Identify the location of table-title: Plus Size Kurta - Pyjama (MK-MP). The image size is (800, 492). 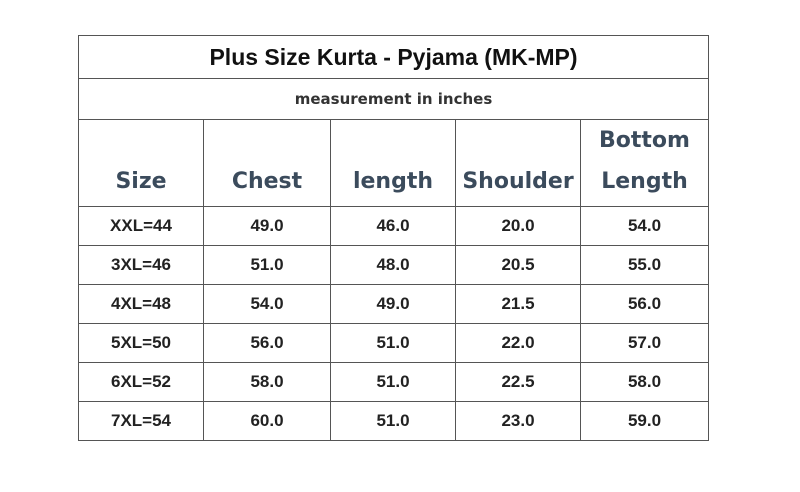
(393, 57).